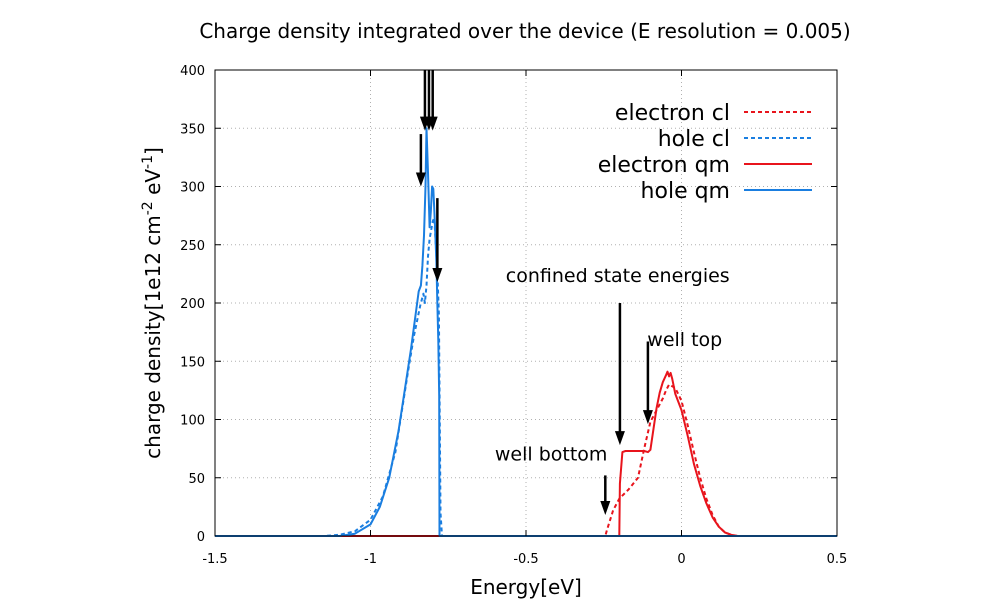 The width and height of the screenshot is (1000, 600). I want to click on legend-label: electron qm, so click(664, 165).